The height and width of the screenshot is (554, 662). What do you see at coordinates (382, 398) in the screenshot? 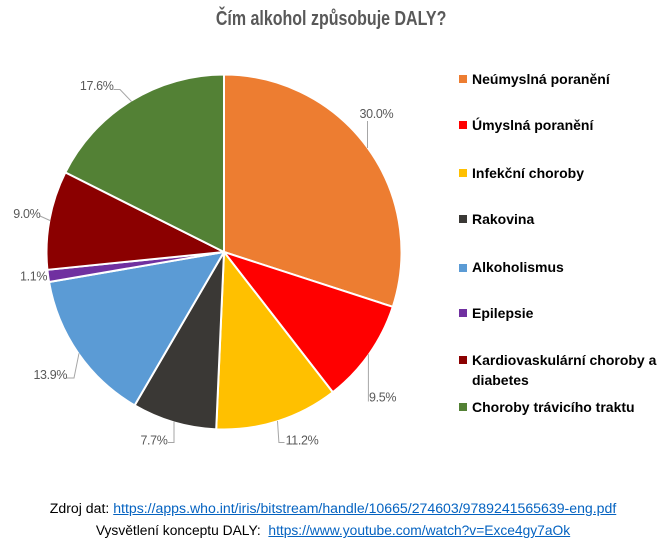
I see `svg-text: 9.5%` at bounding box center [382, 398].